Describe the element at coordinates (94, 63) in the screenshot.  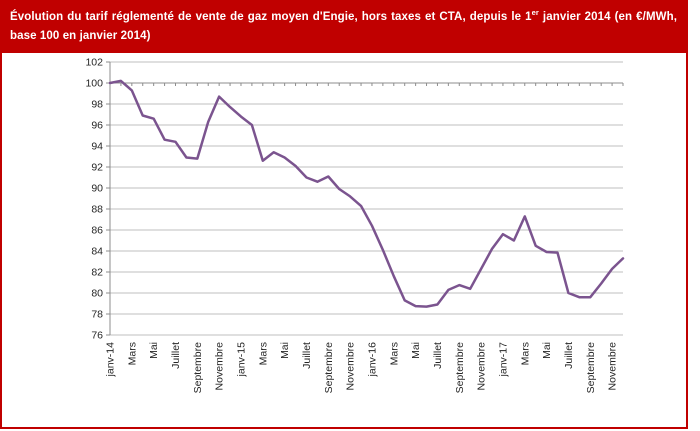
I see `y-tick-label: 102` at that location.